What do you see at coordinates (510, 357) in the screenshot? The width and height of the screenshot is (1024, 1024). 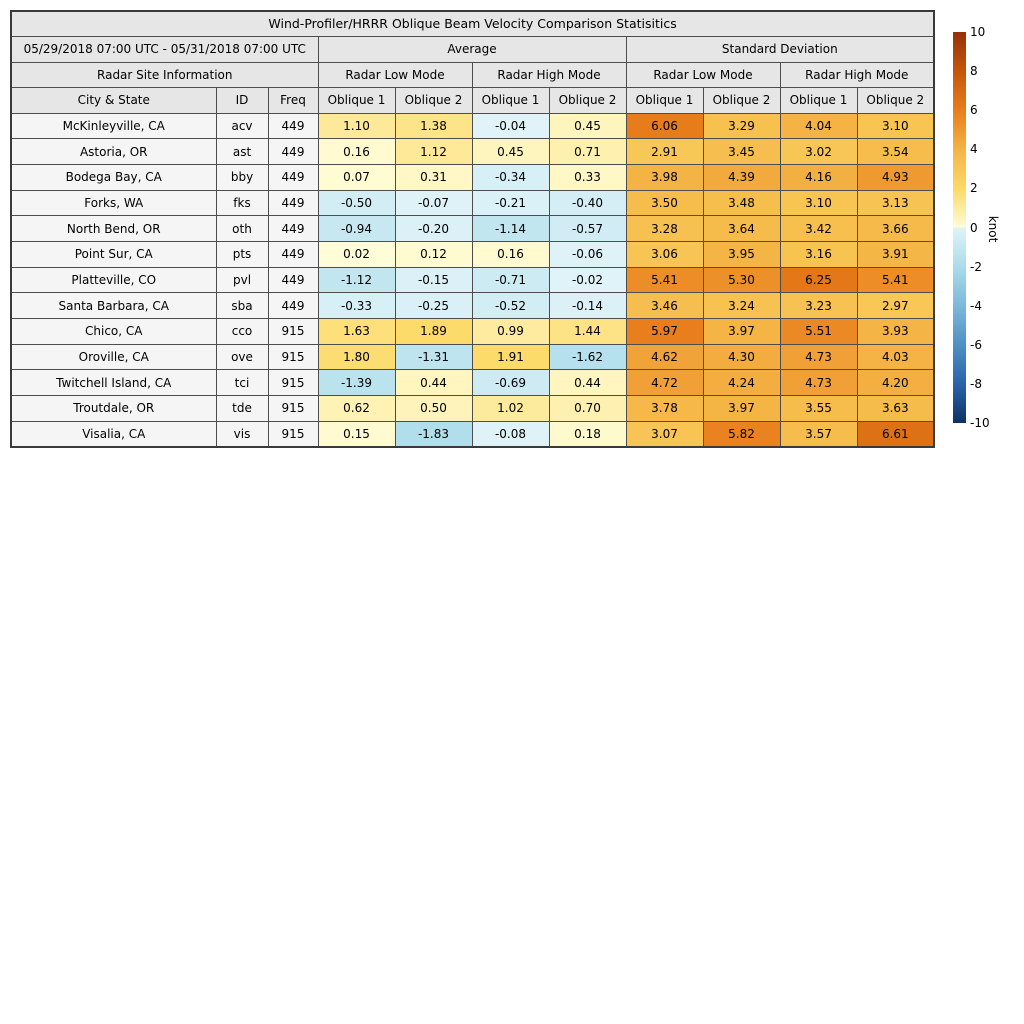 I see `value-cell: 1.91` at bounding box center [510, 357].